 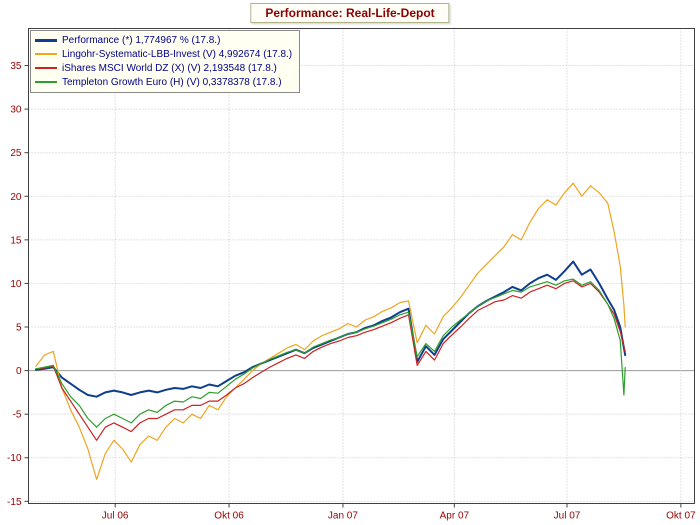 I want to click on chart-title-box: Performance: Real-Life-Depot, so click(x=350, y=13).